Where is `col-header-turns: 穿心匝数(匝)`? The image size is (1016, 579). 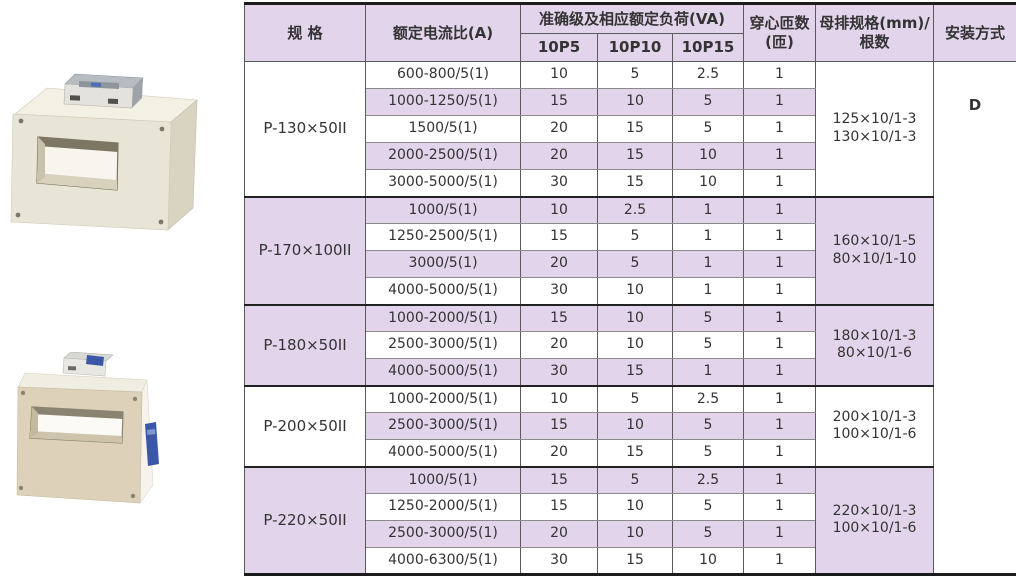 col-header-turns: 穿心匝数(匝) is located at coordinates (779, 32).